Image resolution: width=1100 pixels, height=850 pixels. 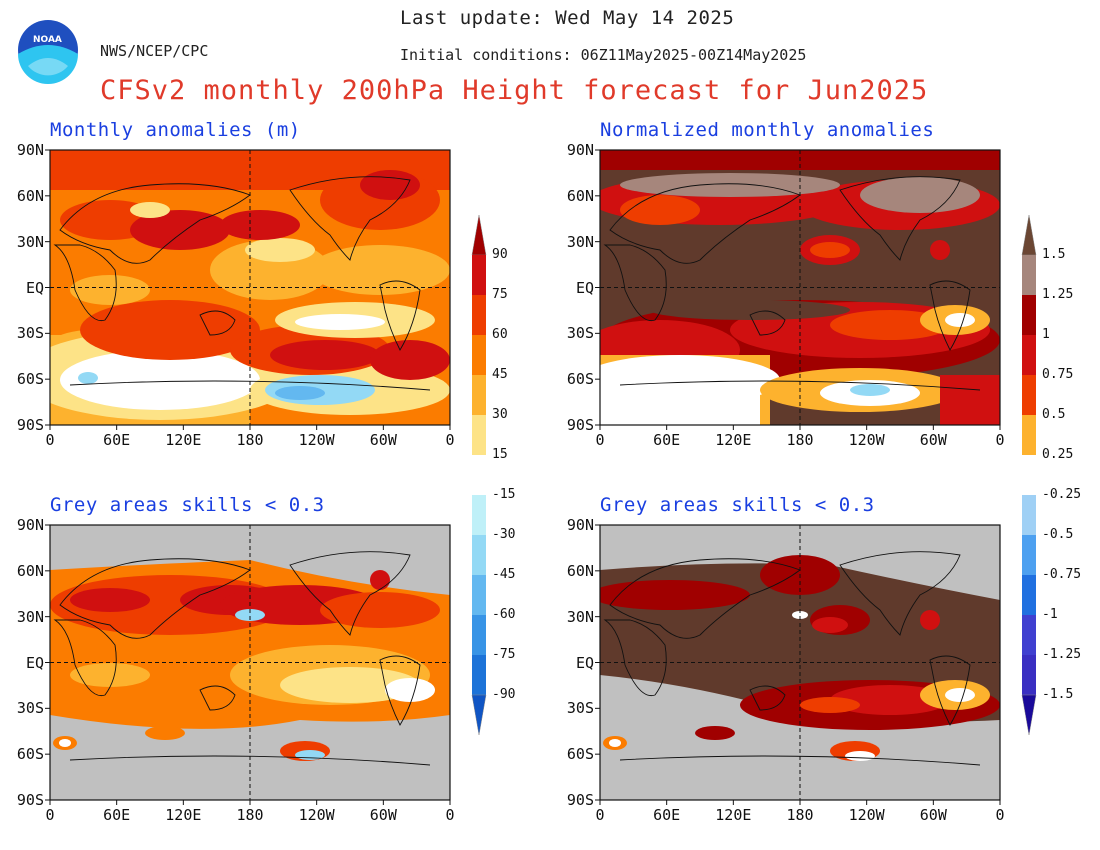 I want to click on colorbar-normalized-label: -0.75, so click(x=1062, y=574).